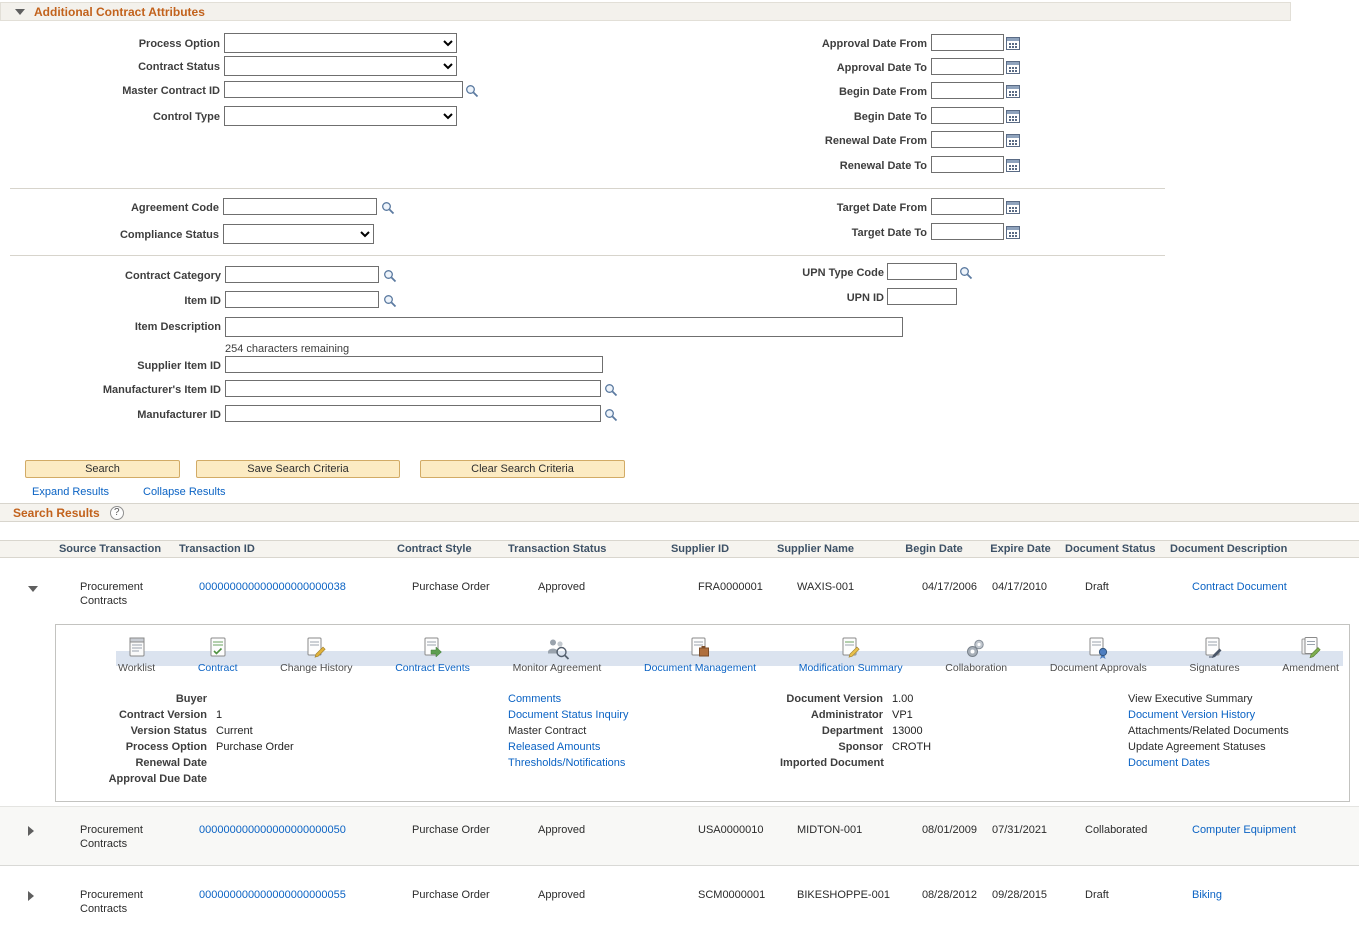 The width and height of the screenshot is (1359, 926). I want to click on approval-date-to-calendar-icon, so click(1013, 67).